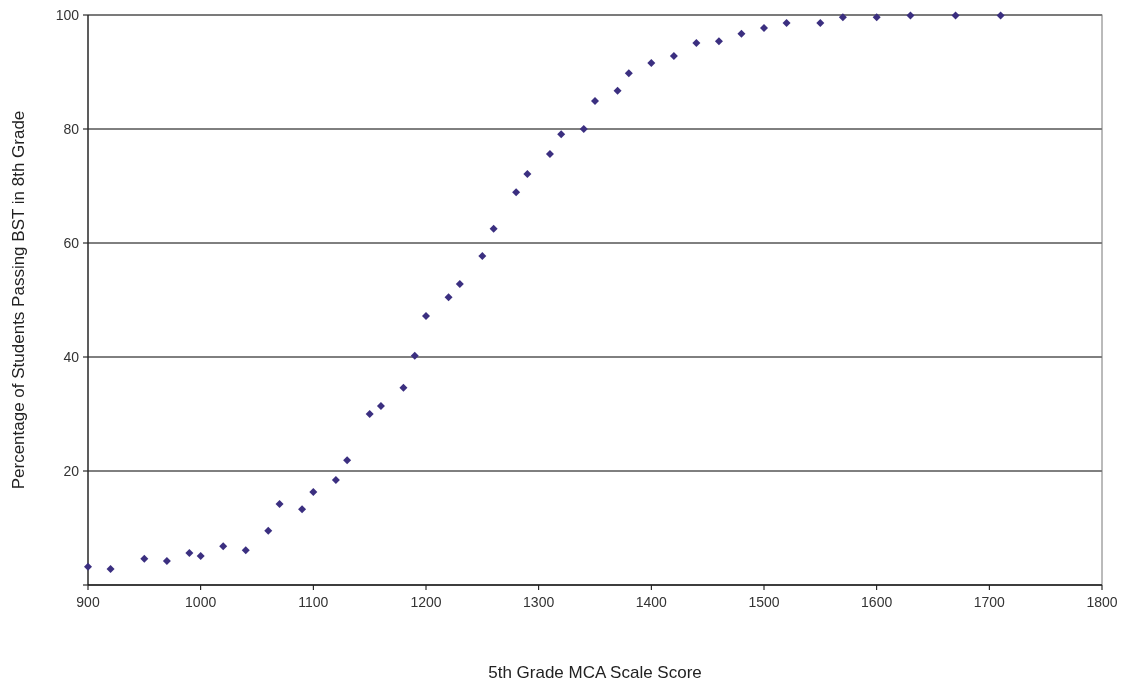 The image size is (1130, 686). I want to click on x-tick-label: 1200, so click(426, 602).